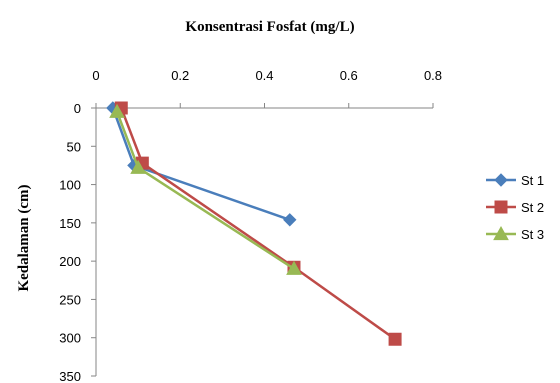 Image resolution: width=560 pixels, height=383 pixels. I want to click on legend-item: St 3, so click(515, 233).